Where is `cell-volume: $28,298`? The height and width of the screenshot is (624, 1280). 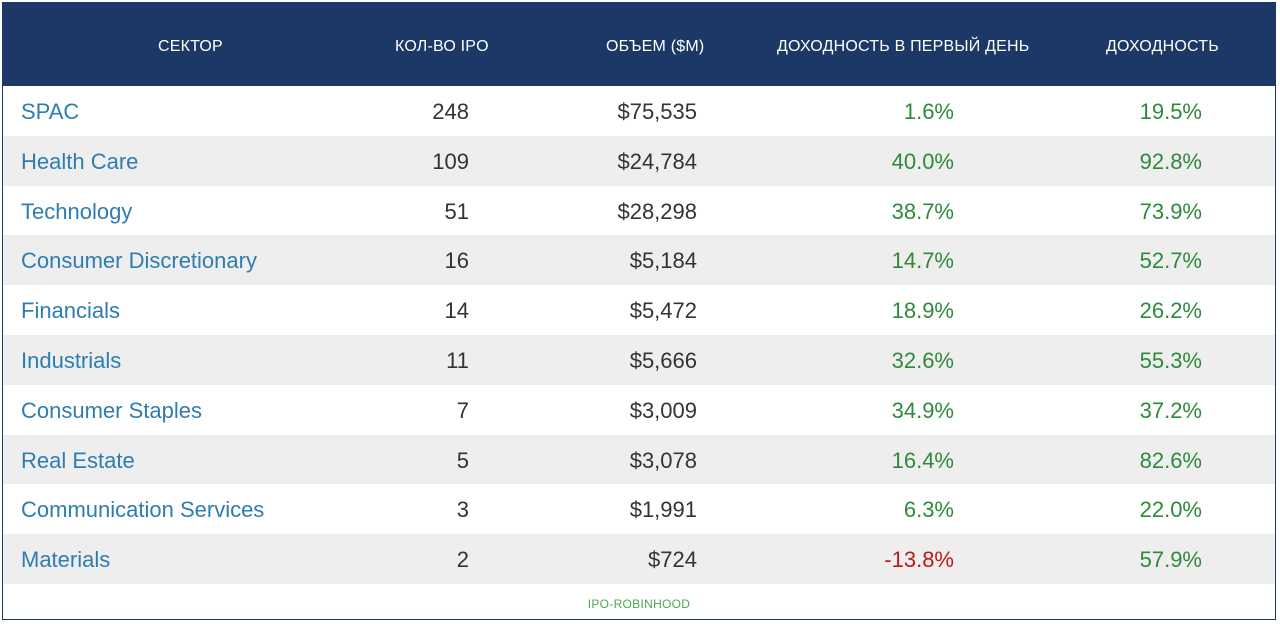 cell-volume: $28,298 is located at coordinates (657, 211).